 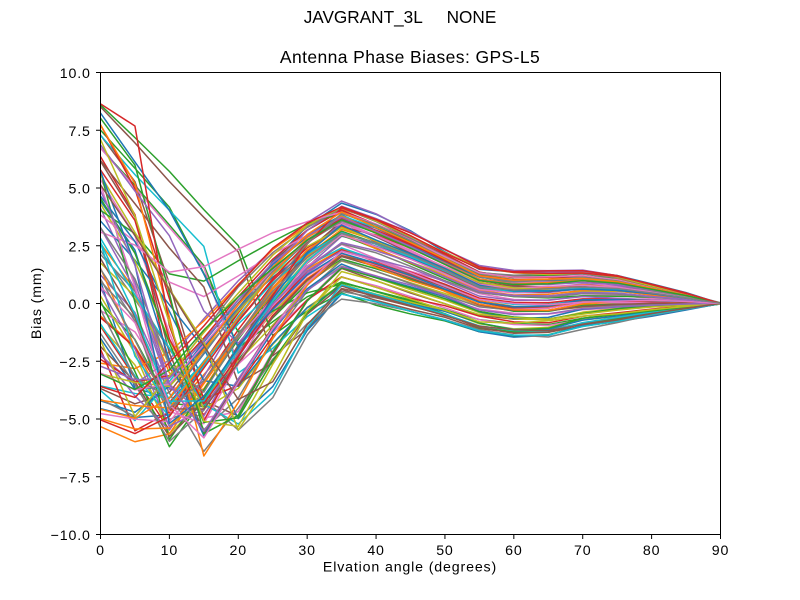 I want to click on svg-text: Elvation angle (degrees), so click(x=410, y=568).